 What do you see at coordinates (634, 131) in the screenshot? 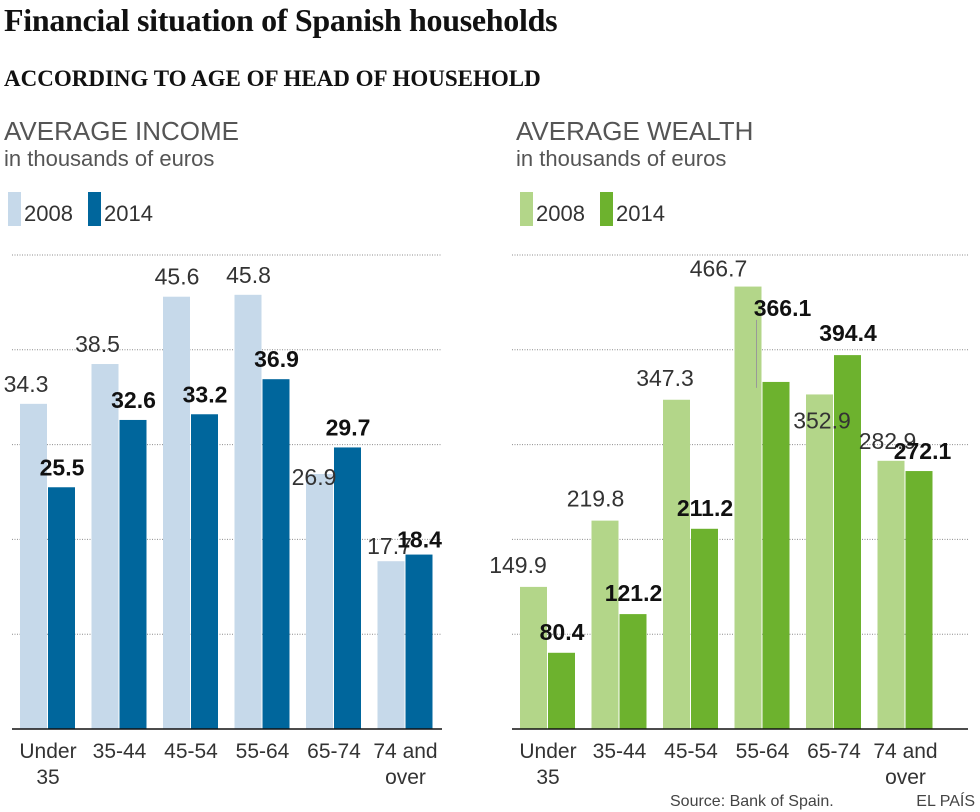
I see `wealth-panel-title: AVERAGE WEALTH` at bounding box center [634, 131].